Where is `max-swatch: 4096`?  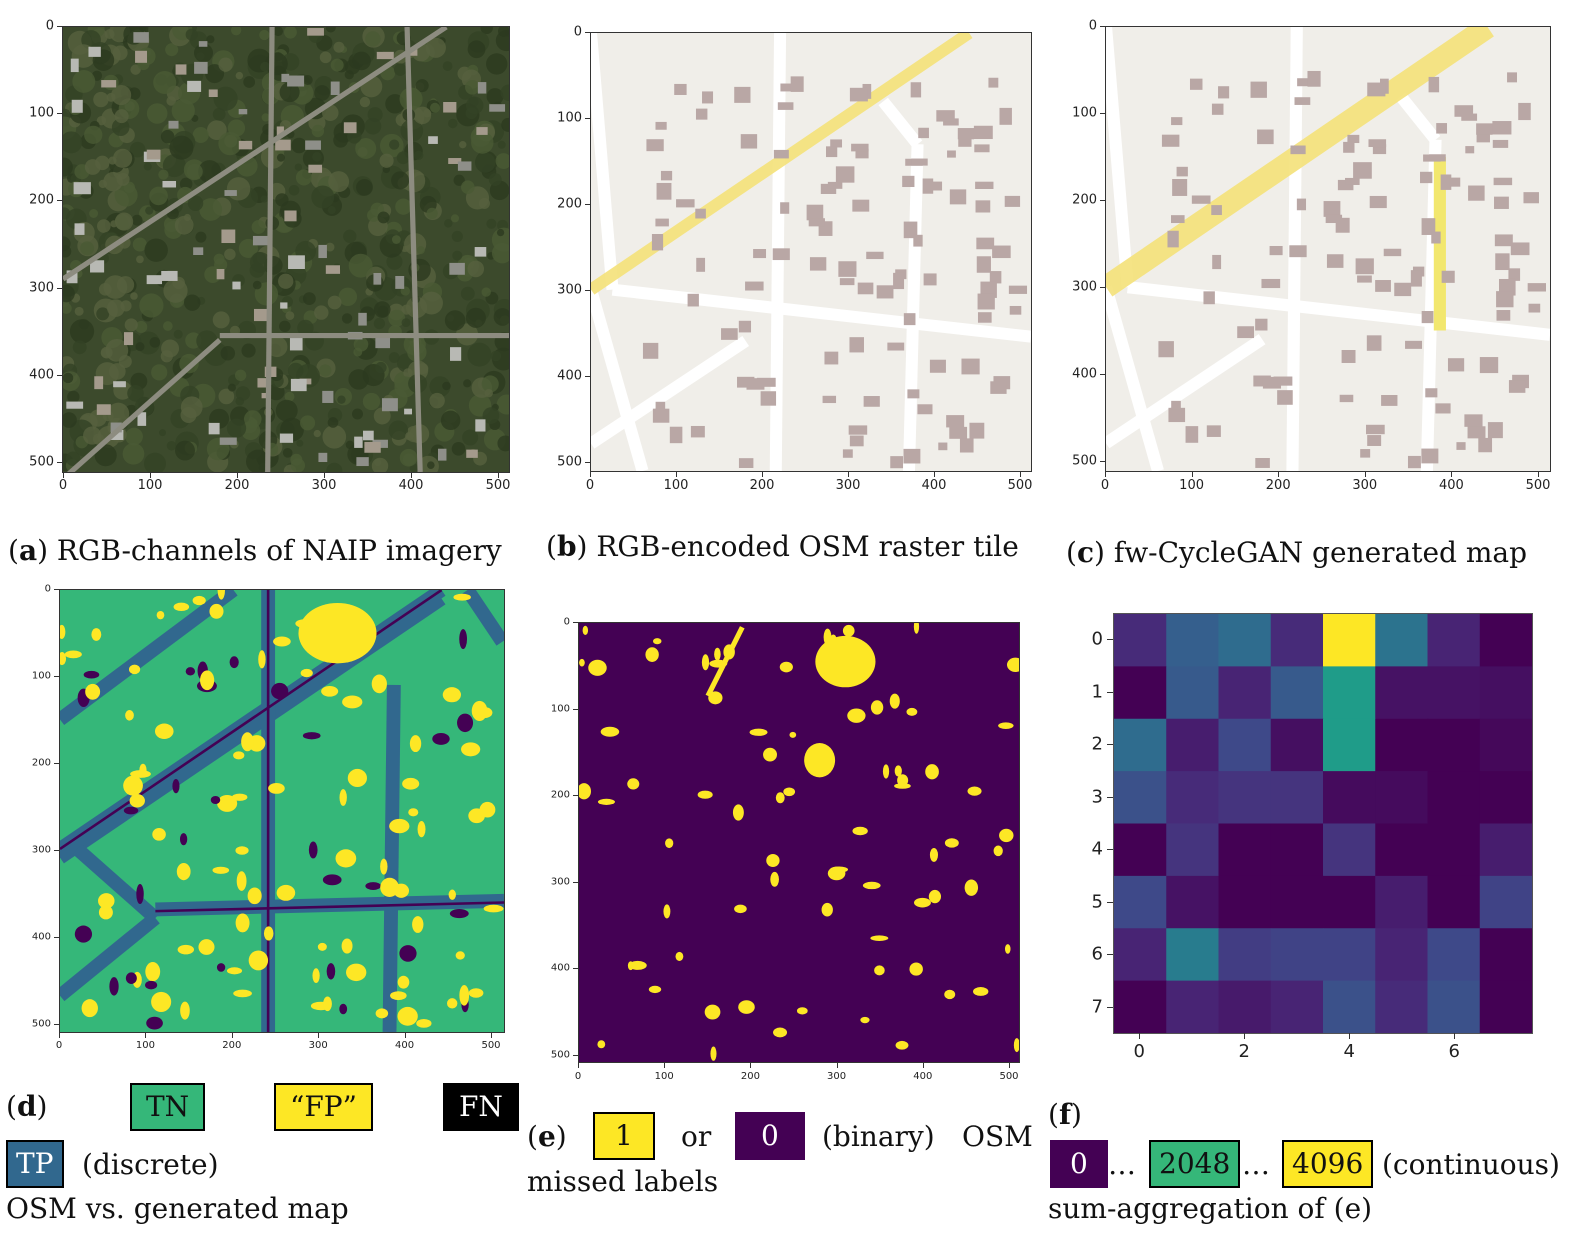 max-swatch: 4096 is located at coordinates (1328, 1164).